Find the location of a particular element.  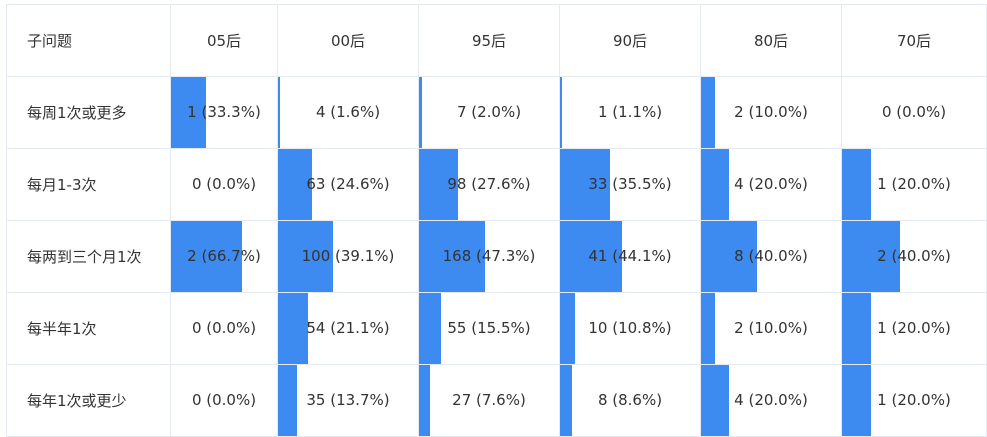

cell-value: 1 (1.1%) is located at coordinates (630, 112).